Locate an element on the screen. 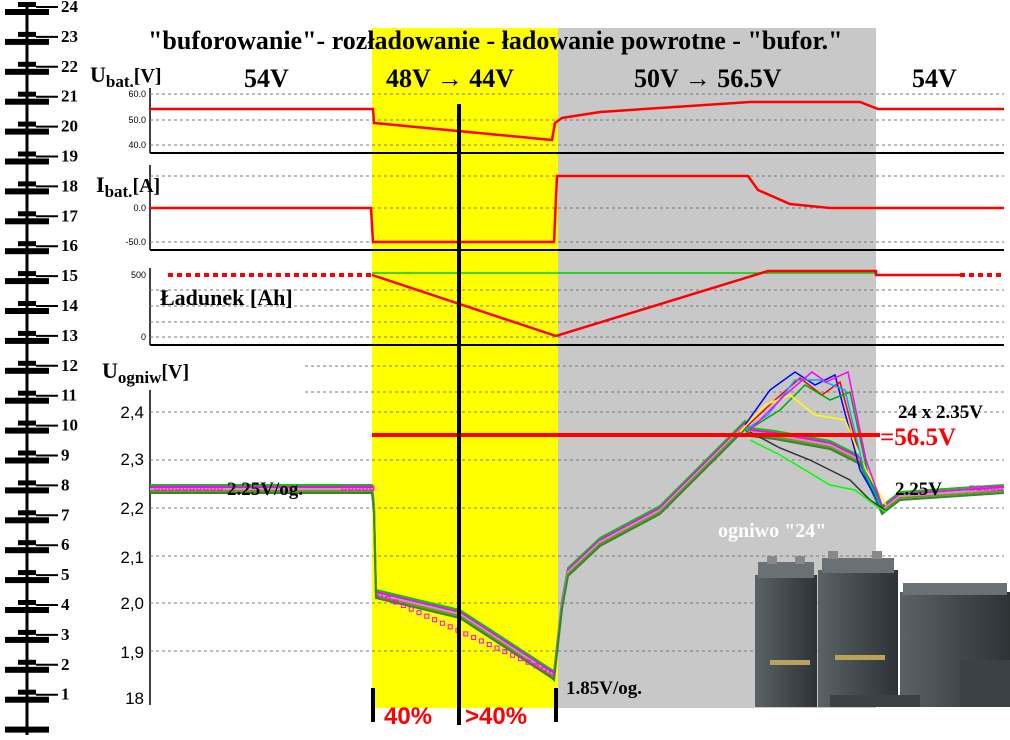  ibat-tick: -50.0 is located at coordinates (135, 242).